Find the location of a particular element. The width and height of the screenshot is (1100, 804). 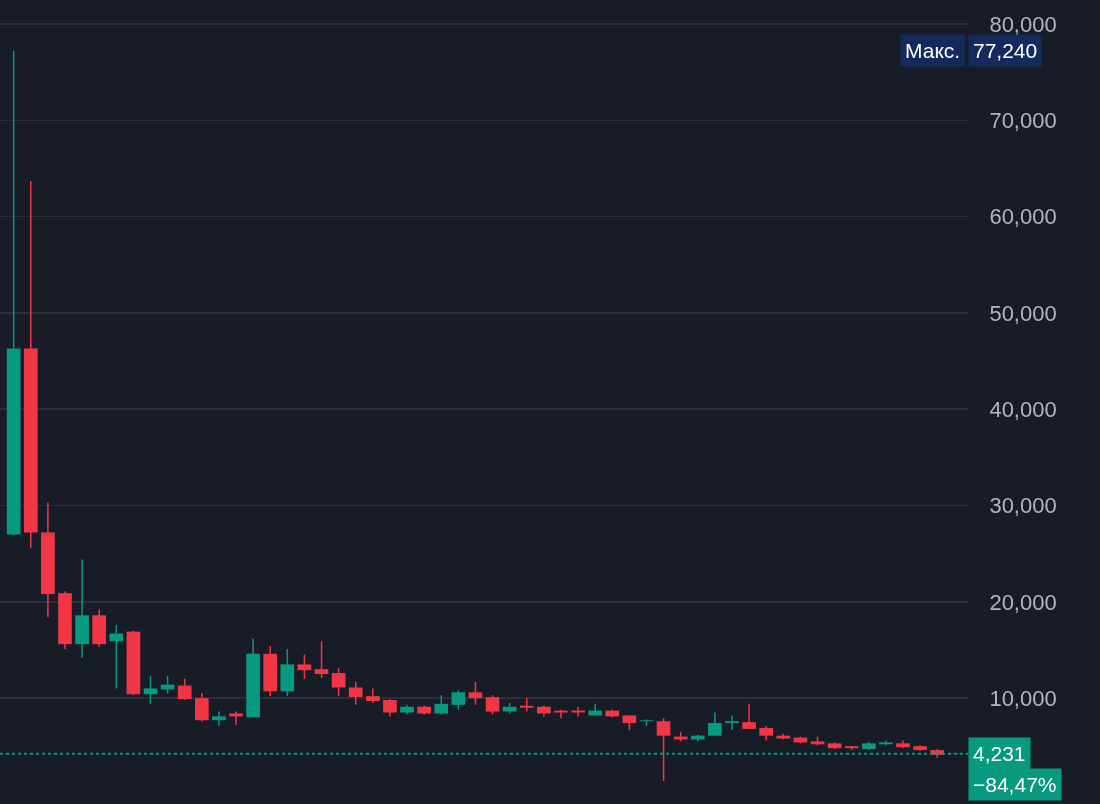

ref-line-label: 4,231 is located at coordinates (999, 753).